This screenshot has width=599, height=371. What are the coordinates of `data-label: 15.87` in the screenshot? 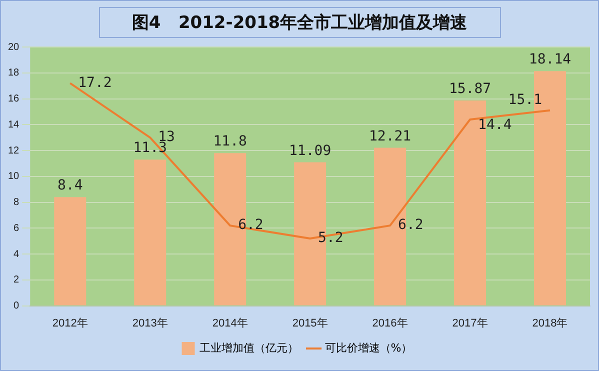 It's located at (470, 89).